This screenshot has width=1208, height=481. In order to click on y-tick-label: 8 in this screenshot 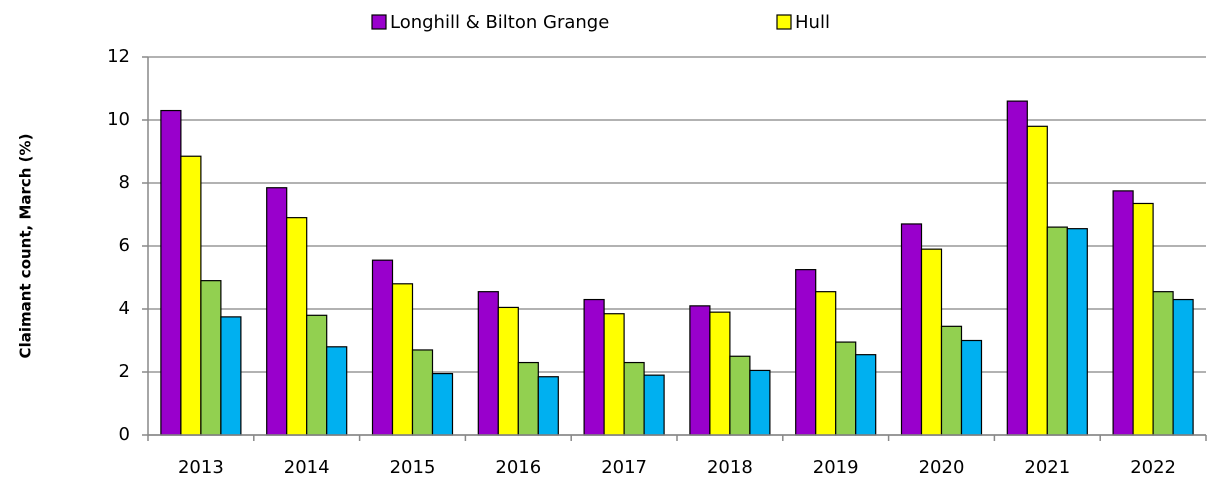, I will do `click(124, 182)`.